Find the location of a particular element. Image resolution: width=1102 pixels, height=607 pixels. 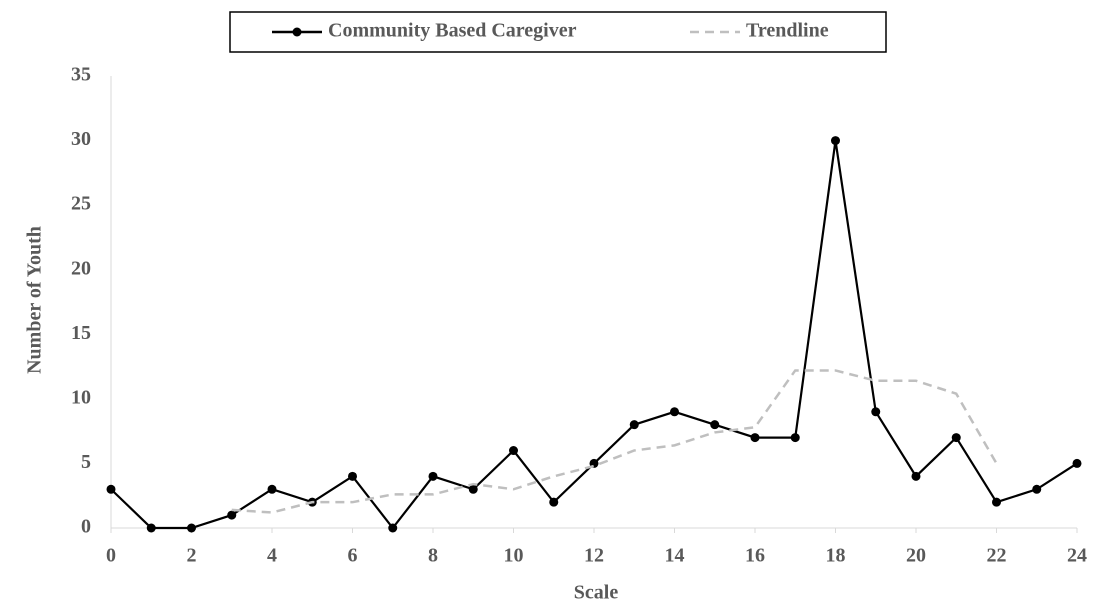

legend-label: Community Based Caregiver is located at coordinates (452, 31).